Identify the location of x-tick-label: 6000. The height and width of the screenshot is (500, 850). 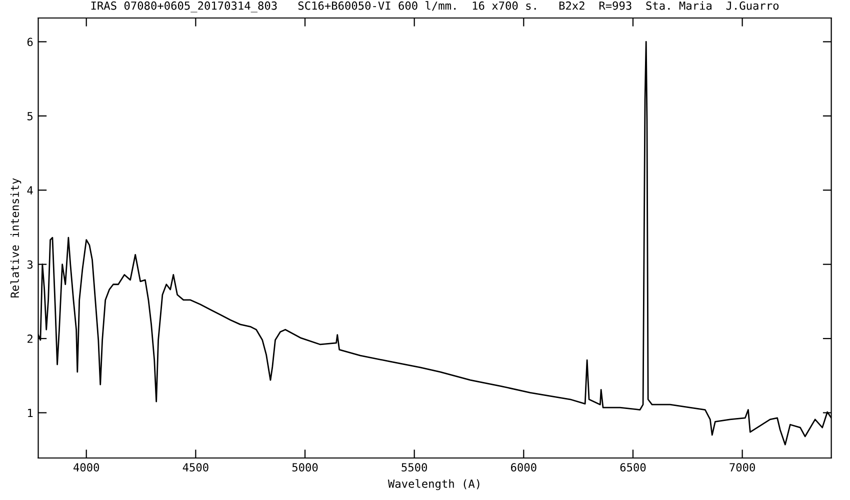
(523, 467).